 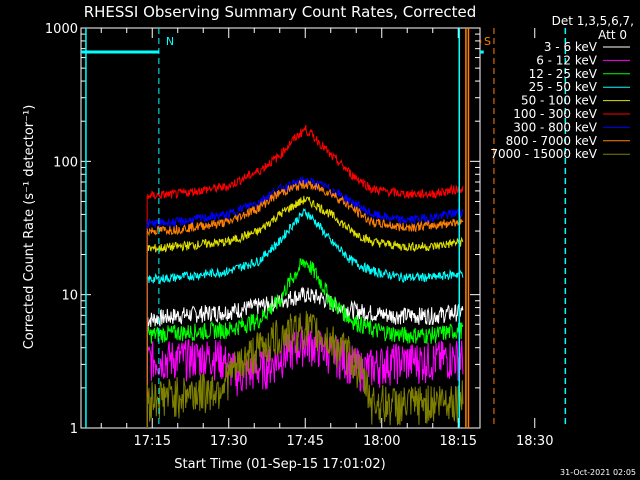 What do you see at coordinates (593, 21) in the screenshot?
I see `legend-header-1: Det 1,3,5,6,7,` at bounding box center [593, 21].